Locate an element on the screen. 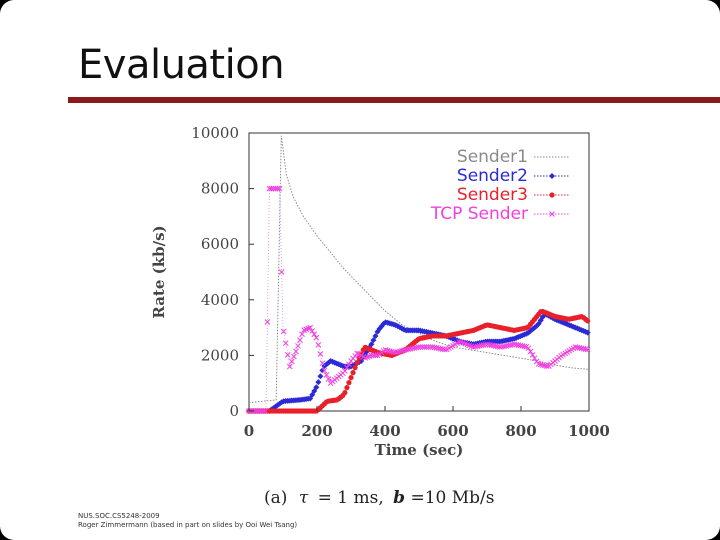 Image resolution: width=720 pixels, height=540 pixels. y-tick-label: 10000 is located at coordinates (215, 133).